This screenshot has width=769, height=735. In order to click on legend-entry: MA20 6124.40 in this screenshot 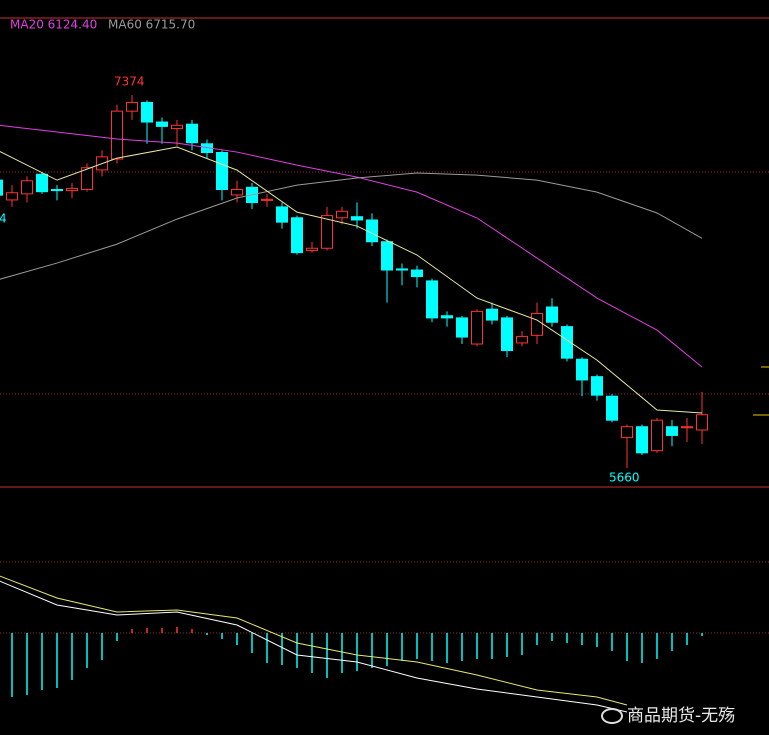, I will do `click(53, 25)`.